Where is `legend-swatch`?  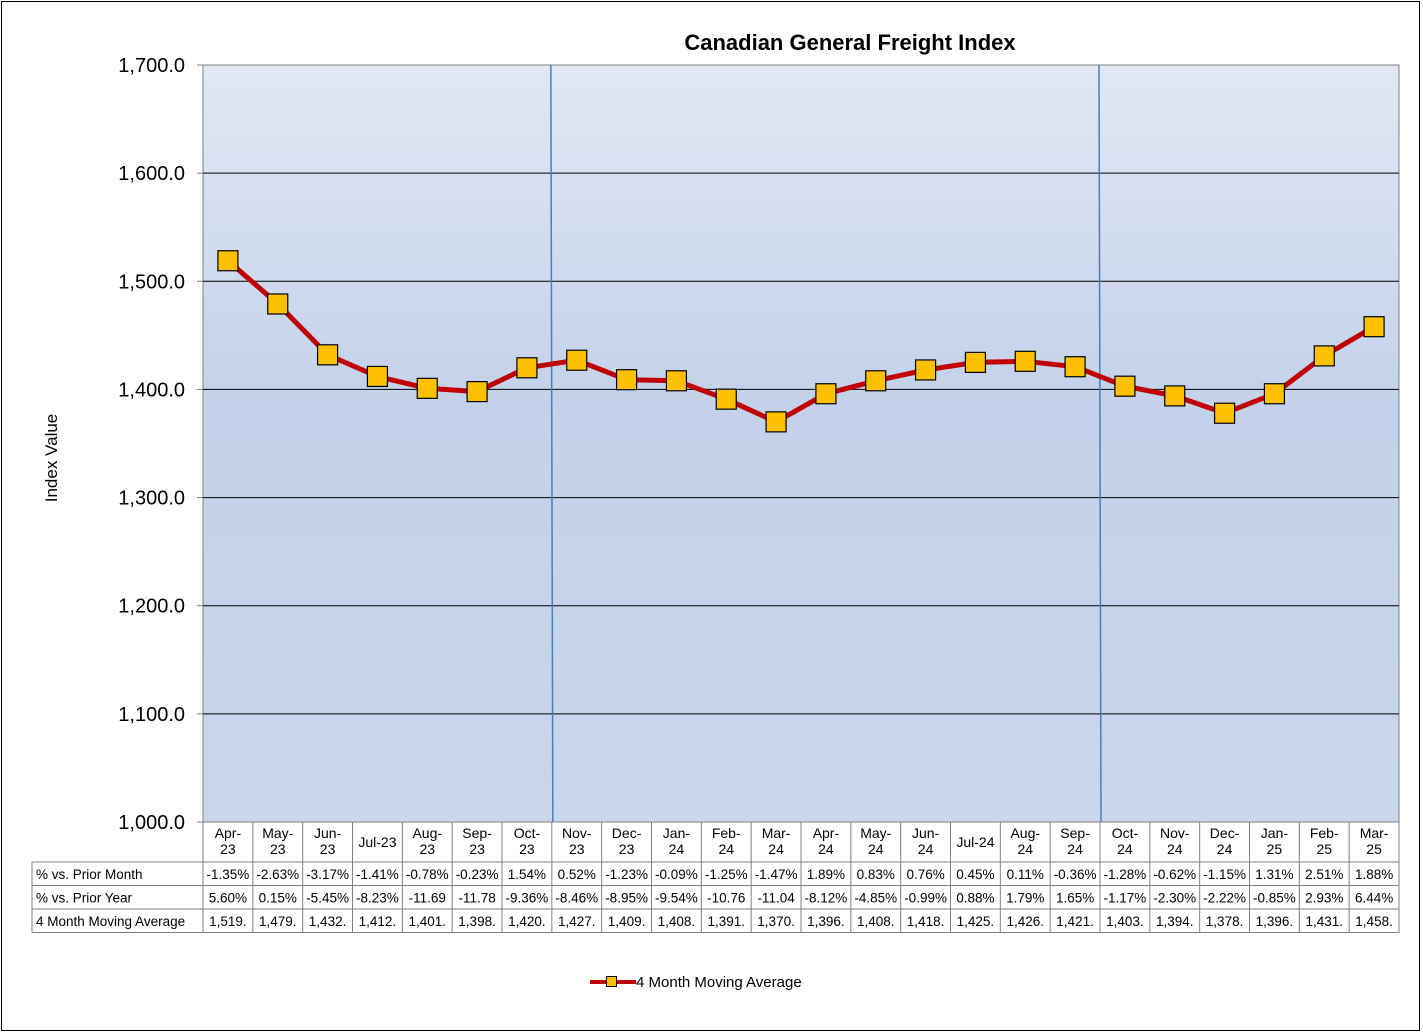
legend-swatch is located at coordinates (613, 982).